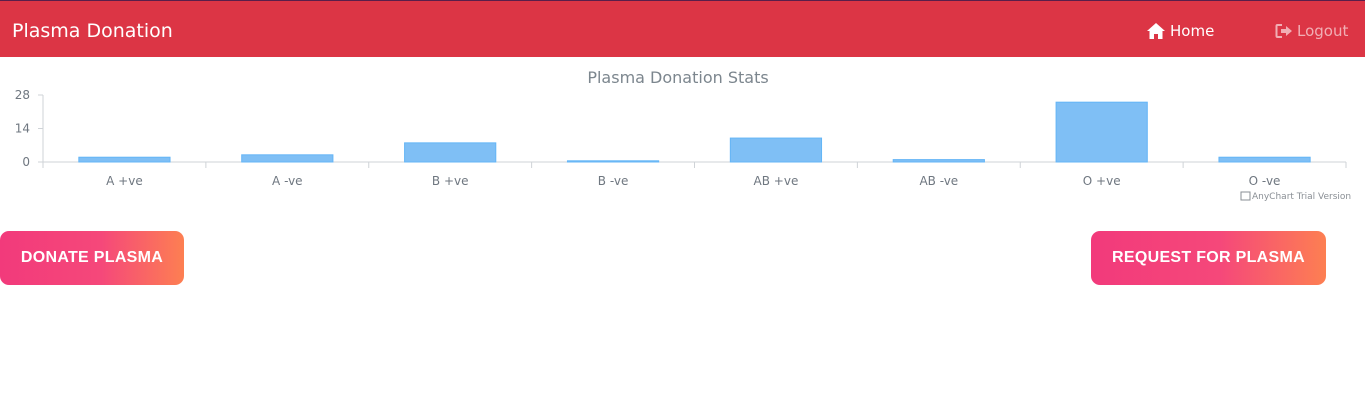  Describe the element at coordinates (287, 181) in the screenshot. I see `x-tick-label: A -ve` at that location.